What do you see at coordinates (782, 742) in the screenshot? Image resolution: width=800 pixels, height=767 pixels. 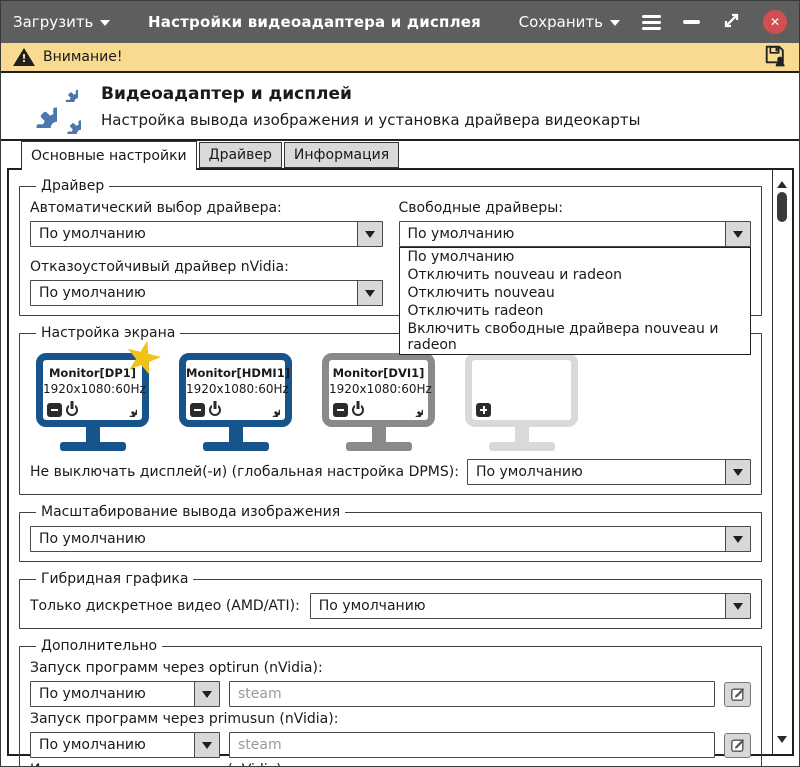 I see `scroll-down-button` at bounding box center [782, 742].